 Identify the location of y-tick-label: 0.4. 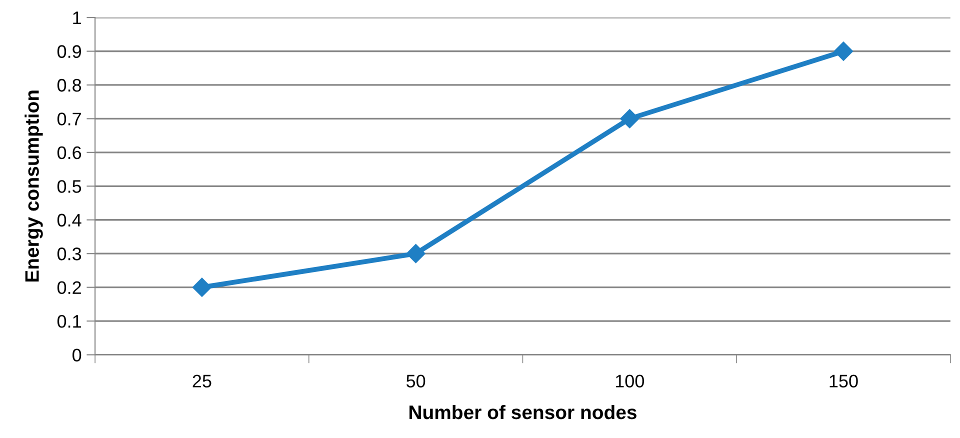
(69, 220).